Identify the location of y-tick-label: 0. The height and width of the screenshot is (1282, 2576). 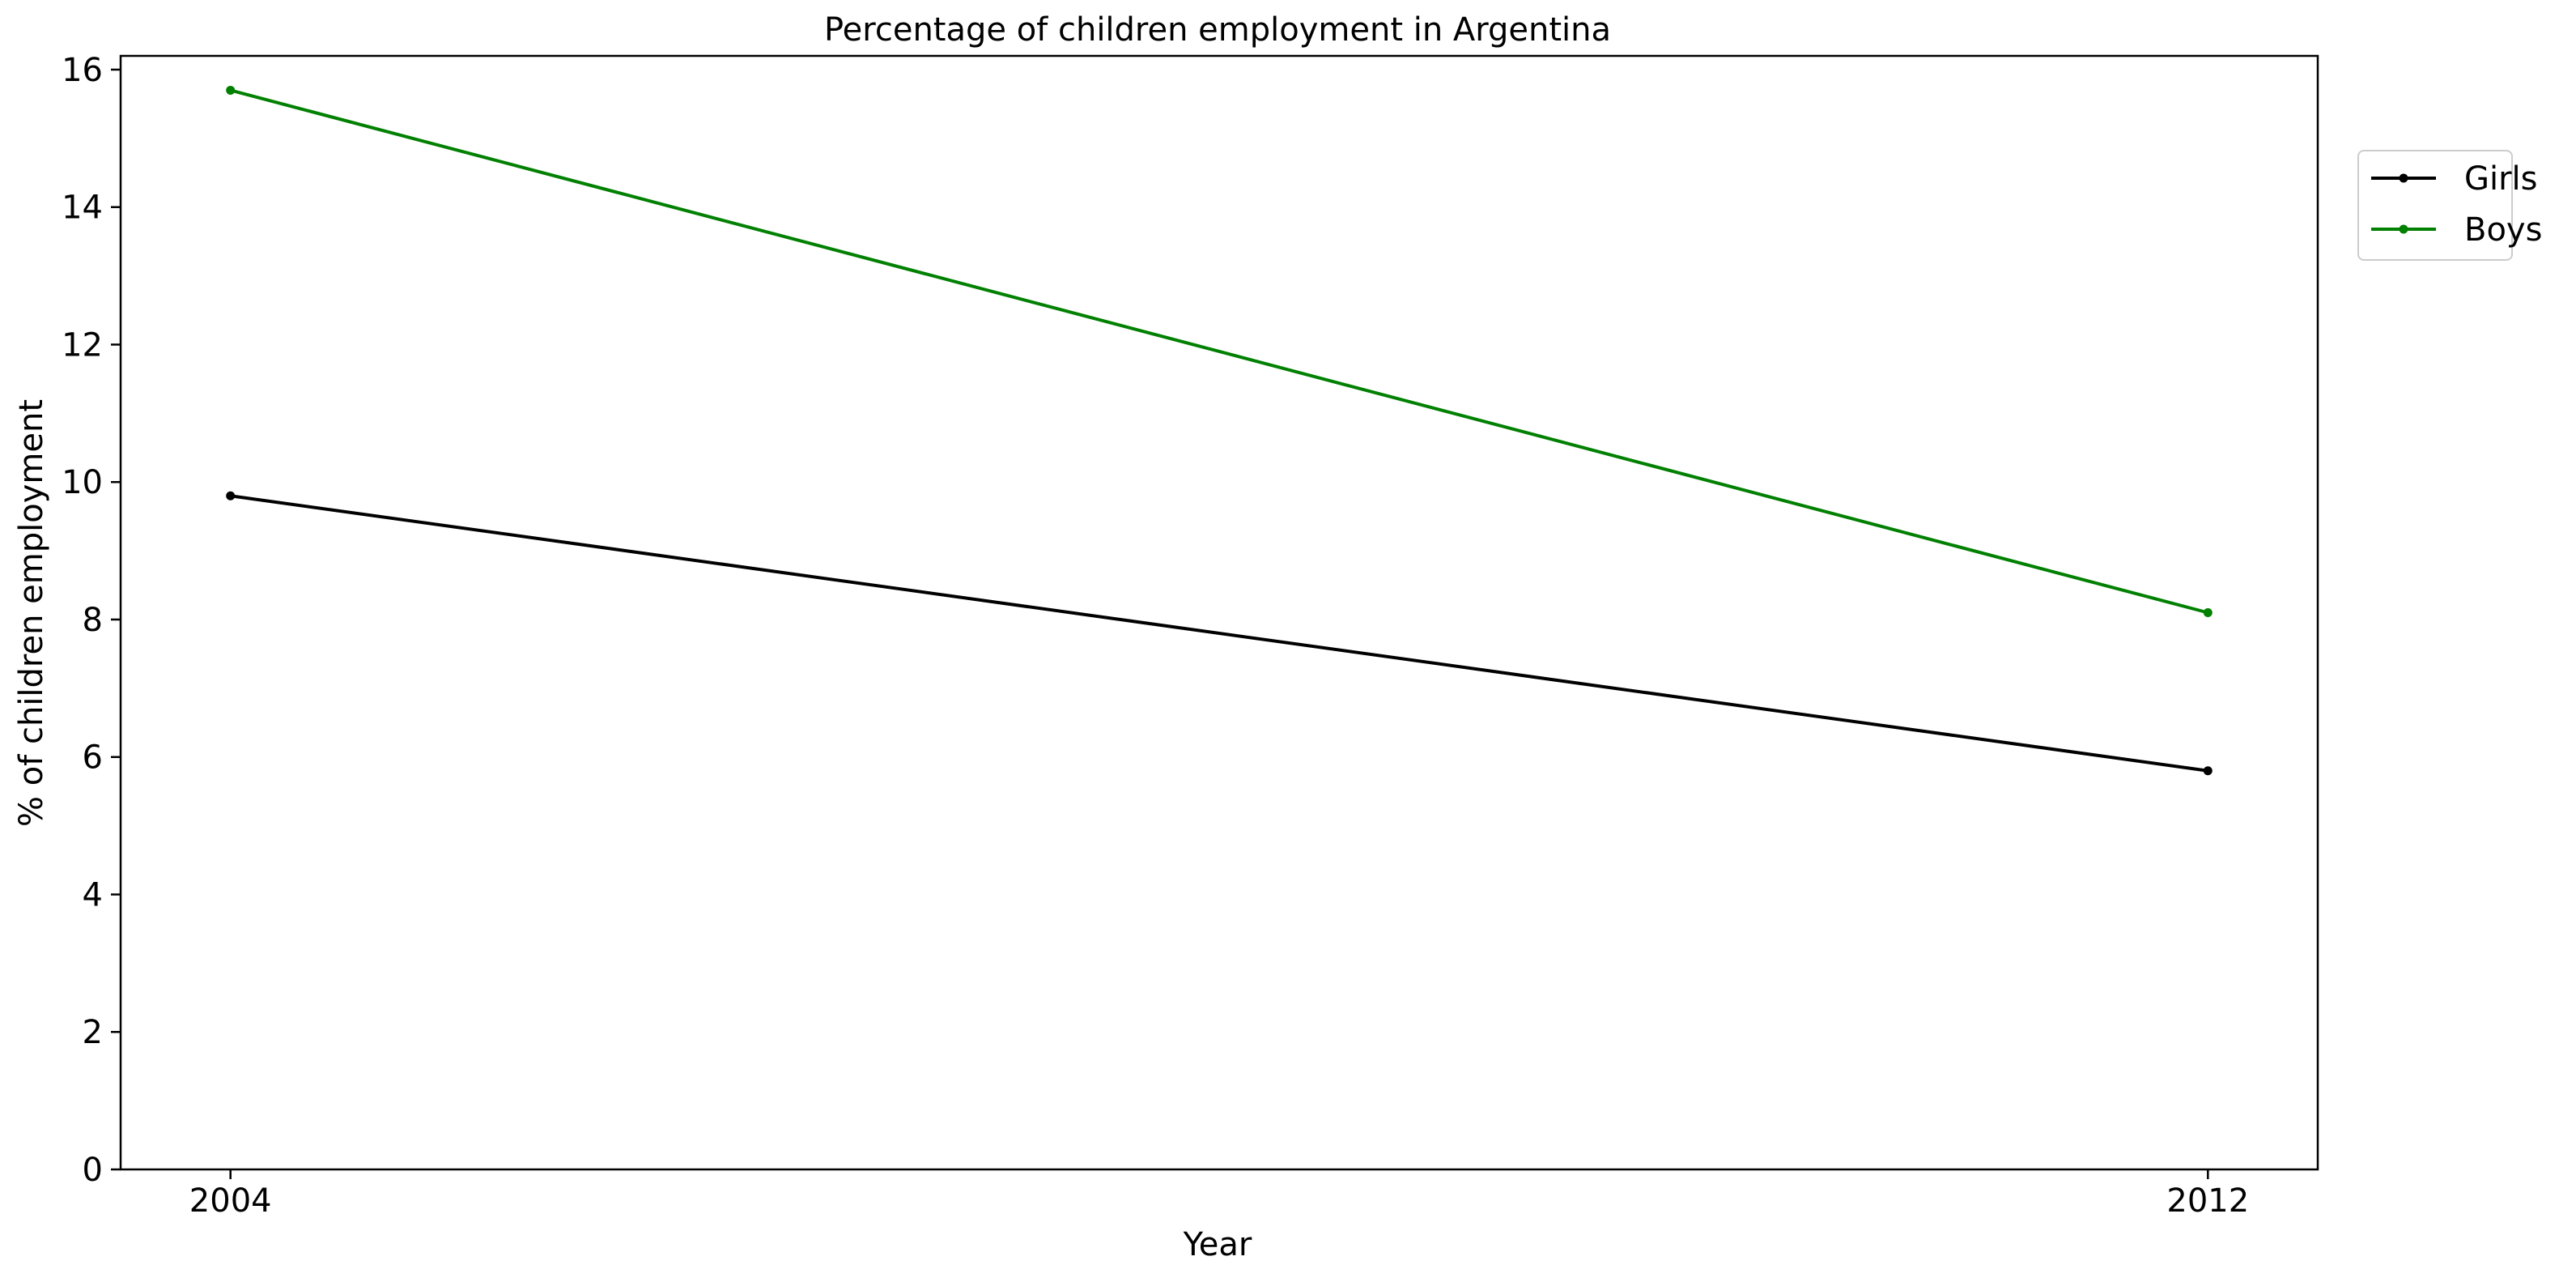
(93, 1170).